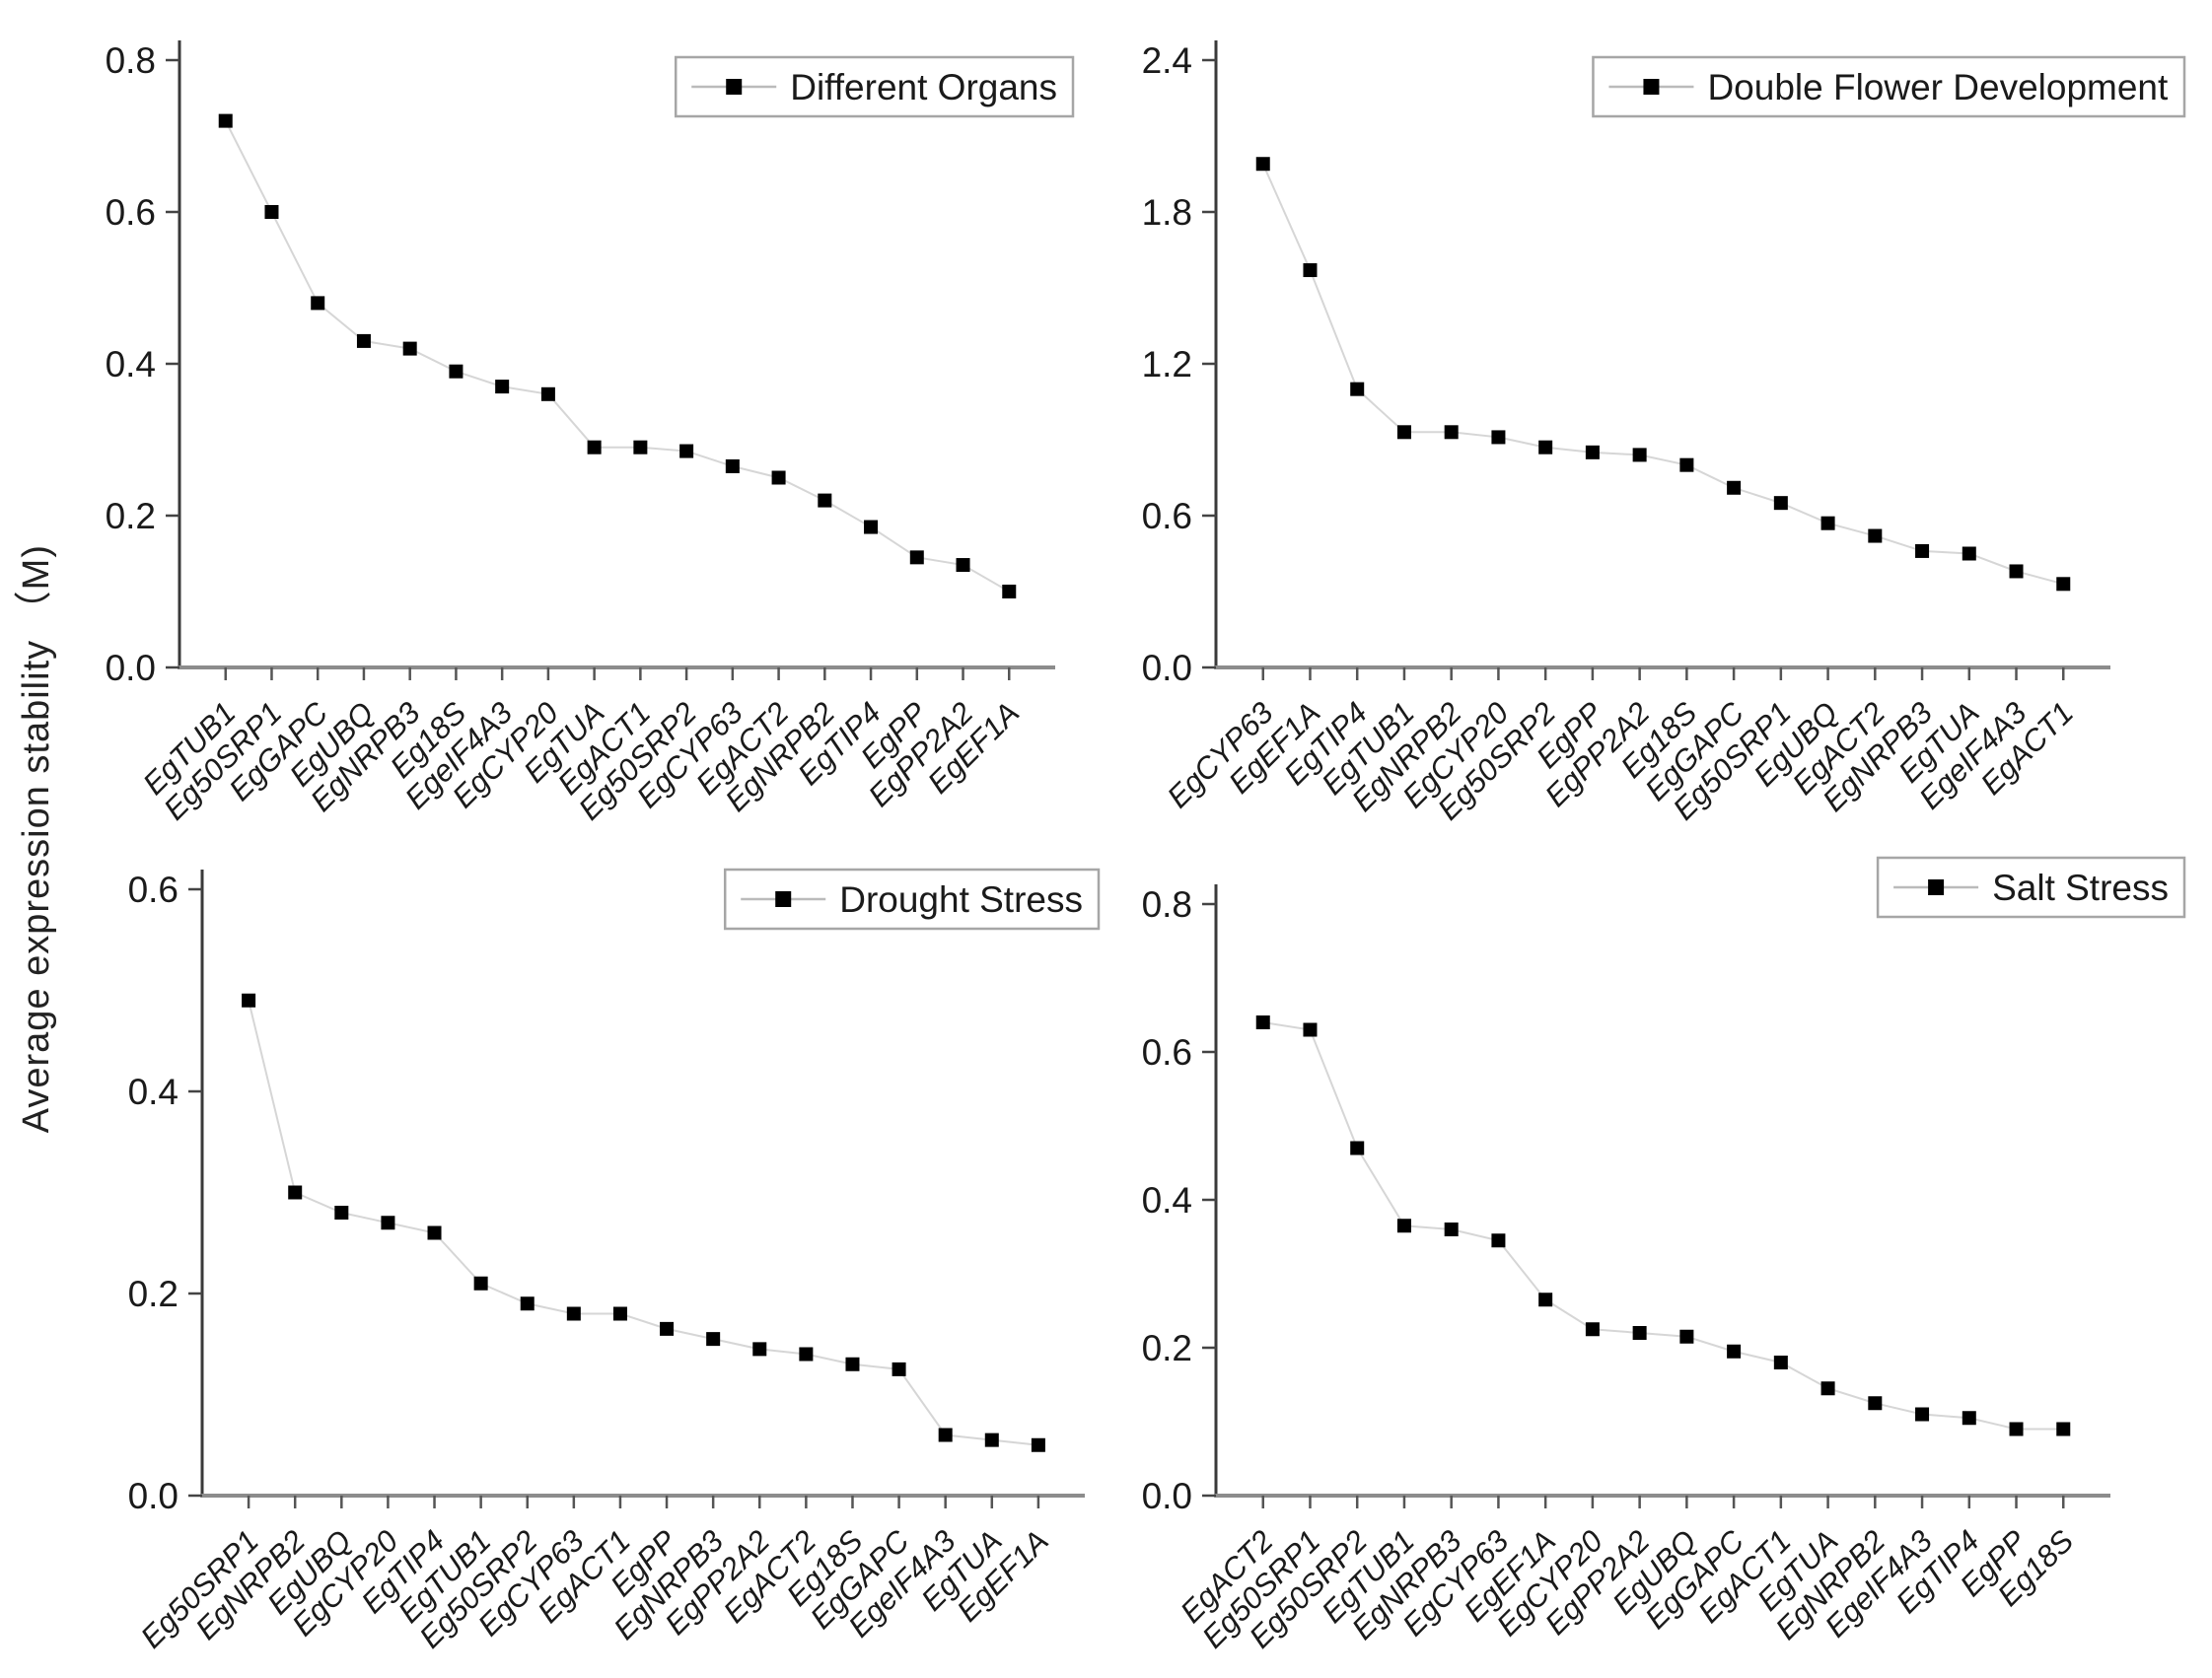  I want to click on legend-label: Double Flower Development, so click(1938, 87).